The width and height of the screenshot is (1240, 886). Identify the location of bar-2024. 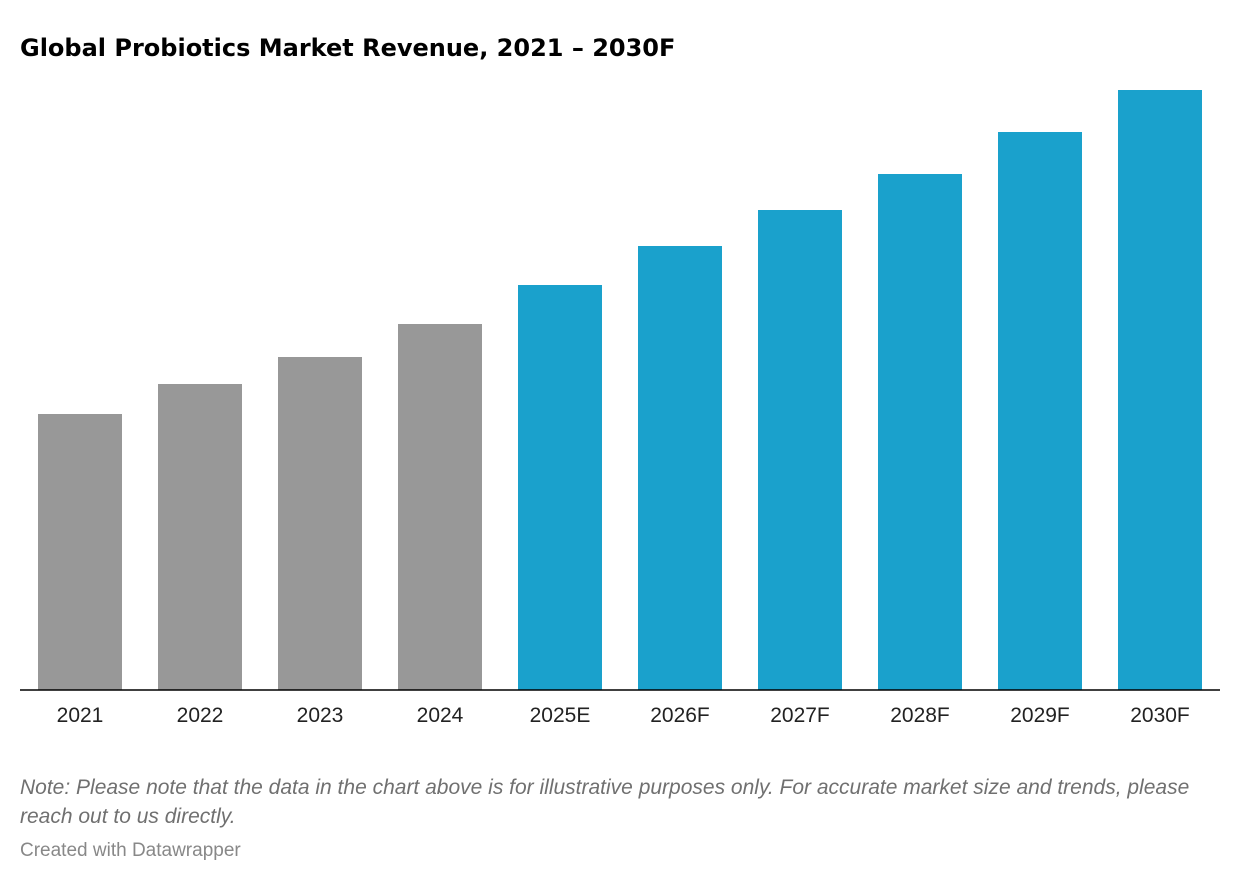
(440, 507).